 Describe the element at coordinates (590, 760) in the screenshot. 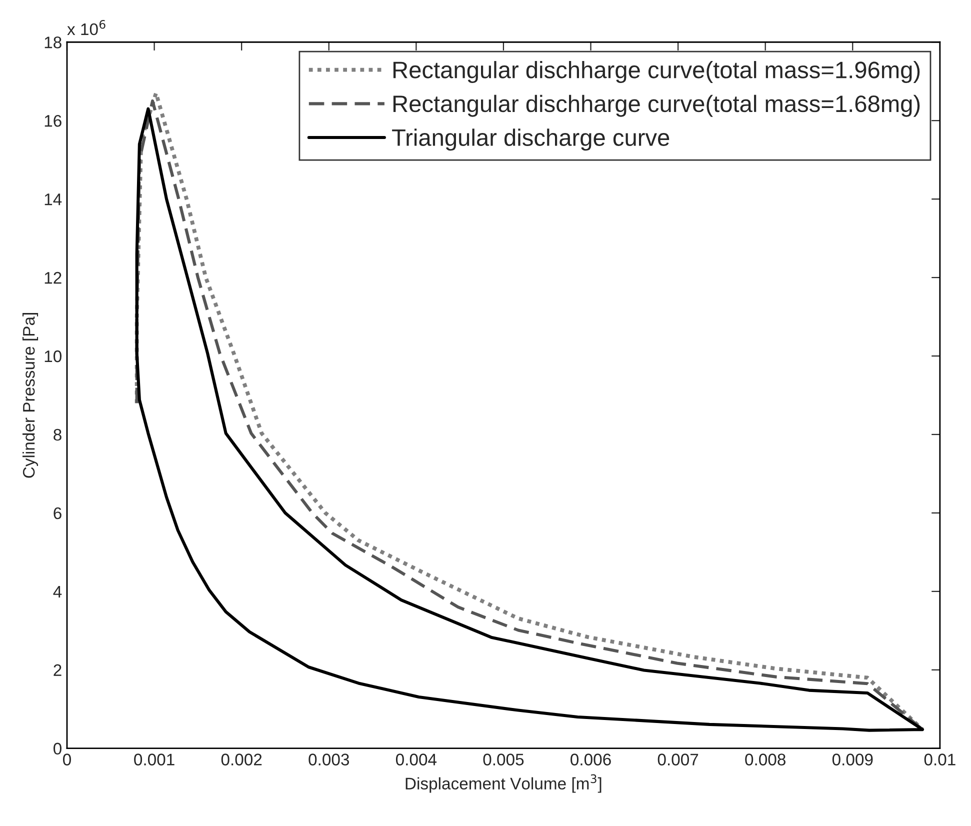

I see `x-tick-label: 0.006` at that location.